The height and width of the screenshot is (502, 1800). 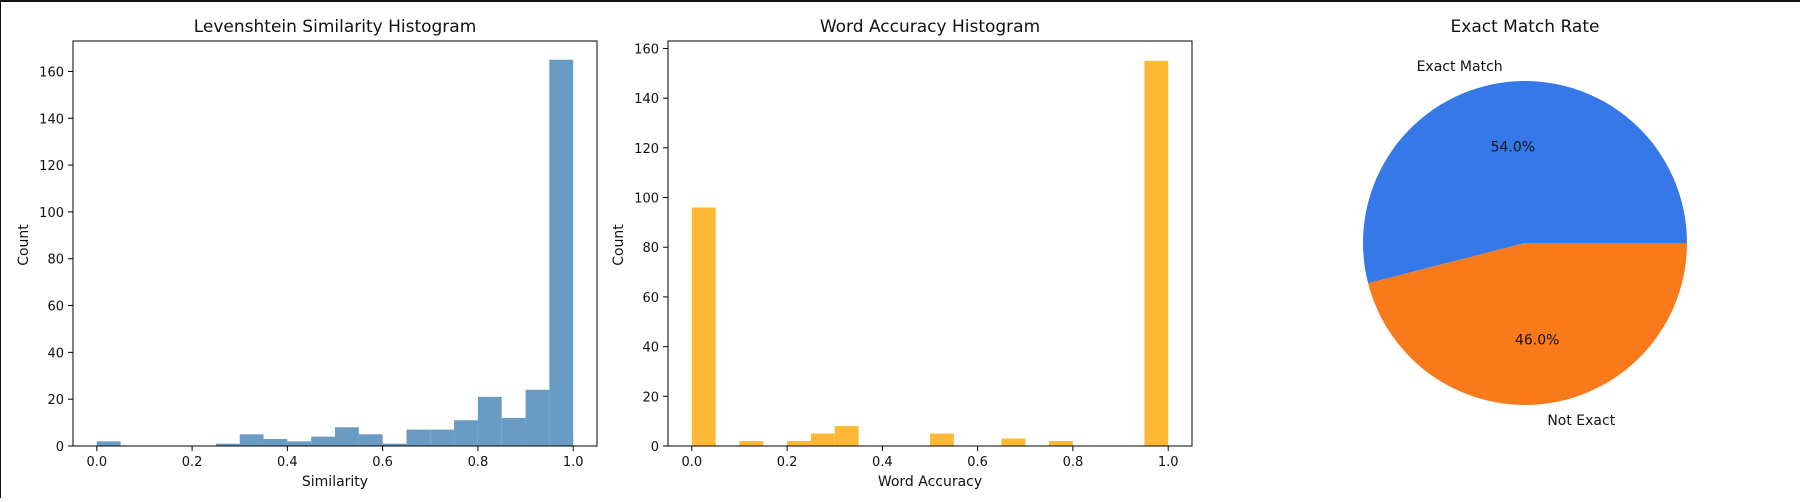 I want to click on pie-labels: Exact Match 54.0% Not Exact 46.0%, so click(x=1516, y=244).